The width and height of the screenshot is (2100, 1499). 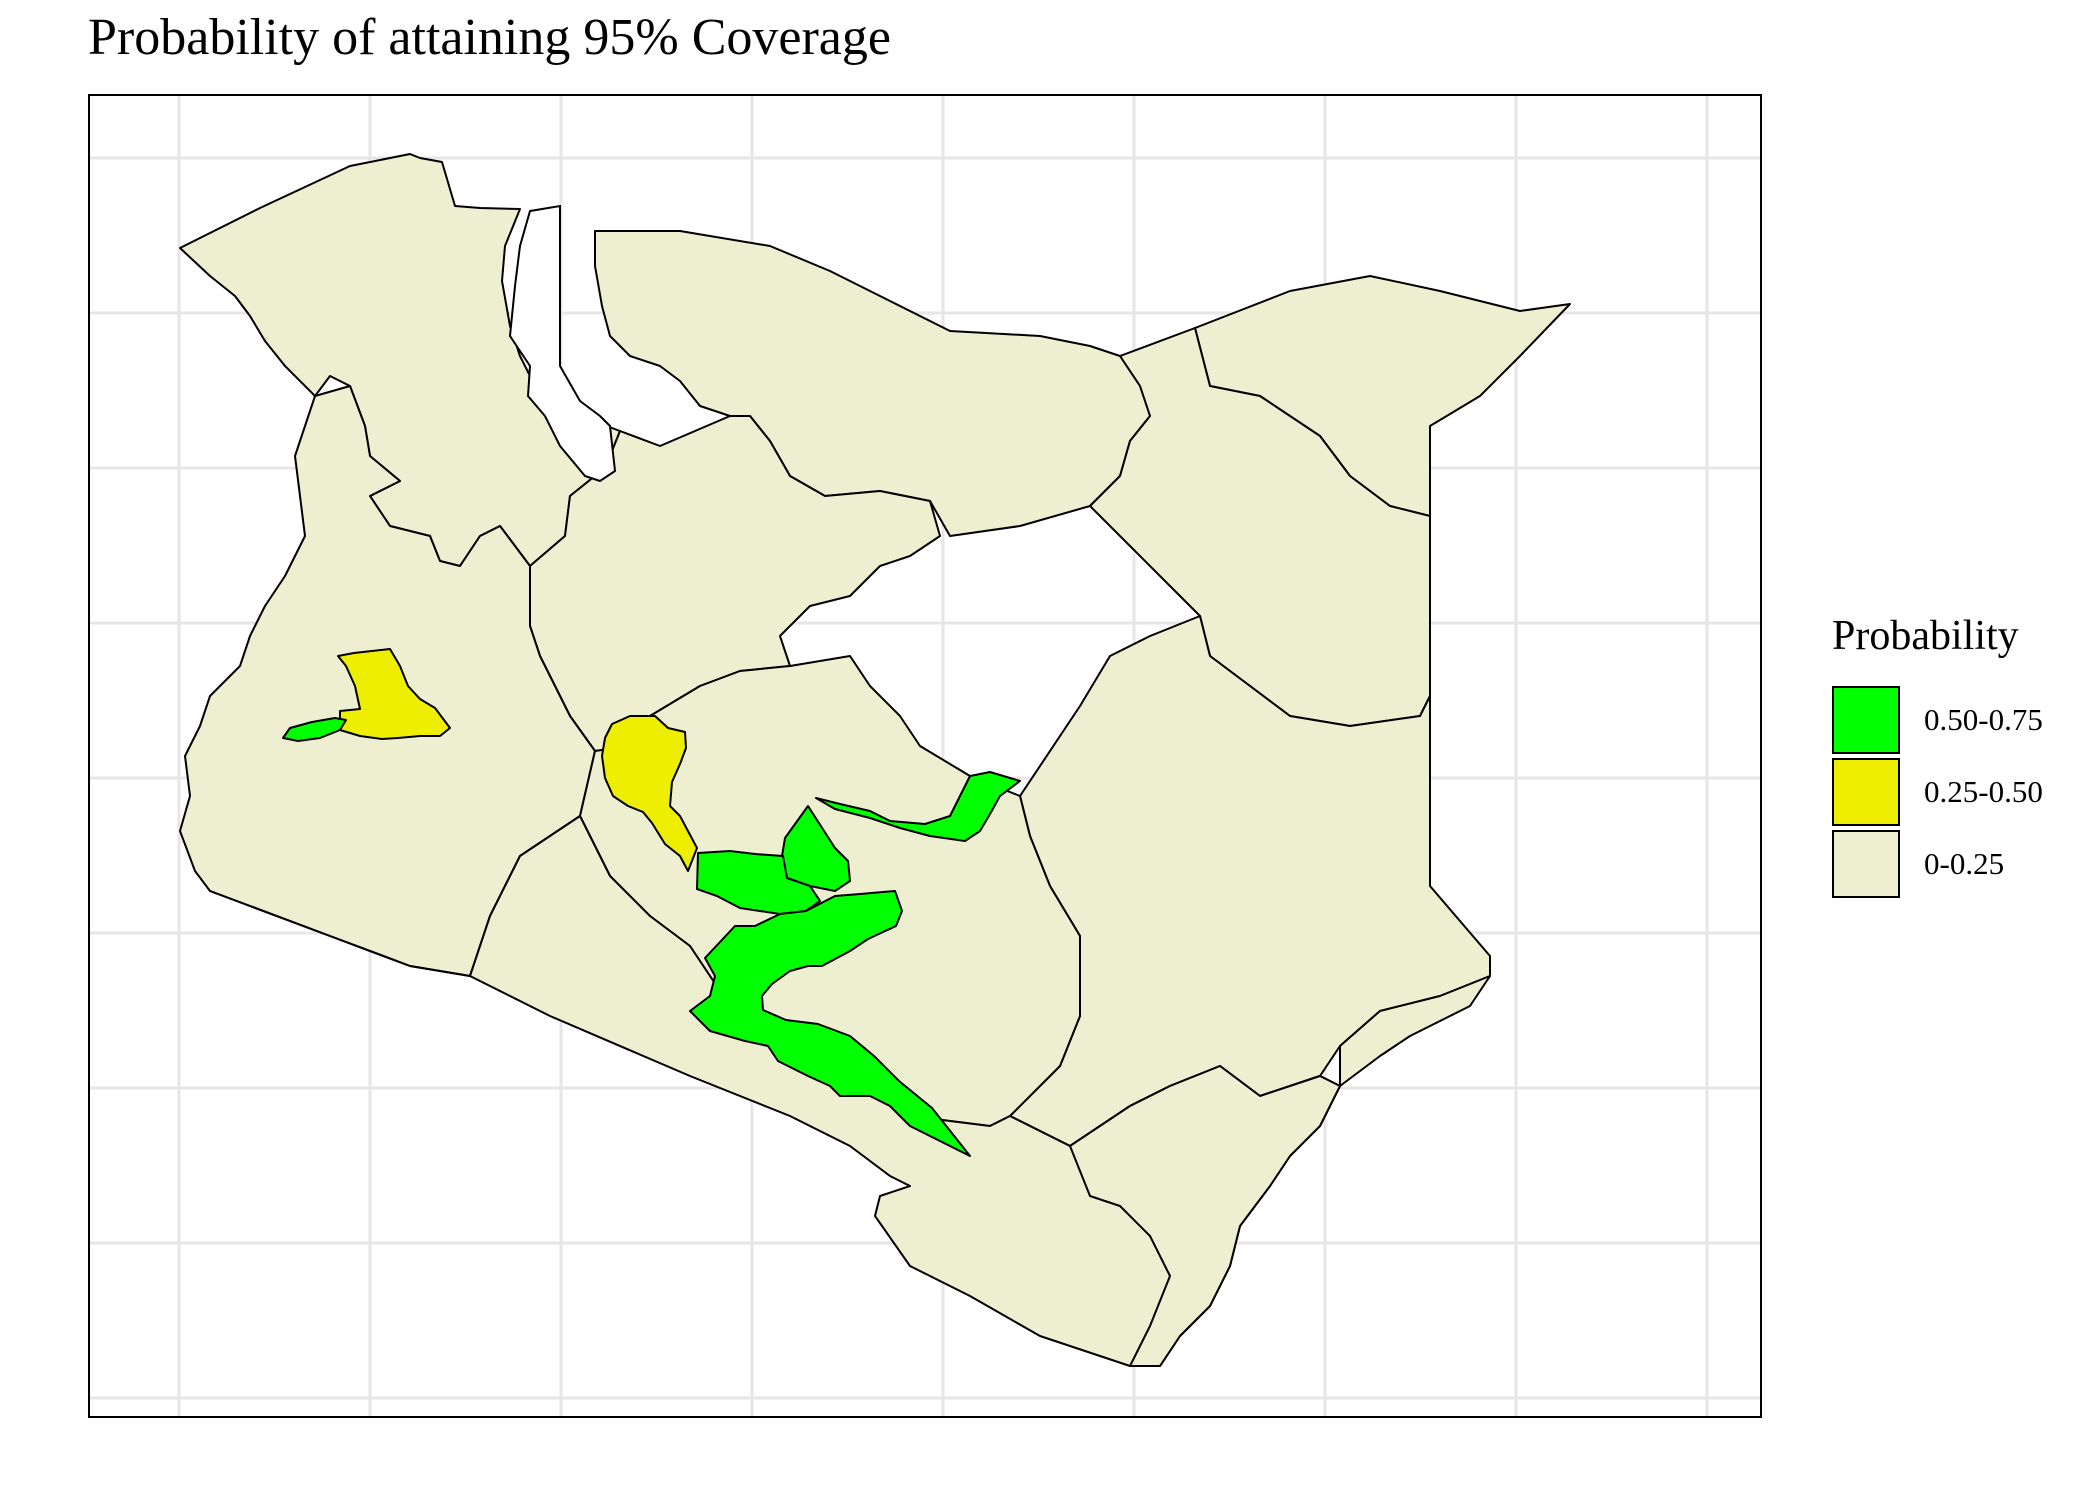 What do you see at coordinates (895, 383) in the screenshot?
I see `region-north-central` at bounding box center [895, 383].